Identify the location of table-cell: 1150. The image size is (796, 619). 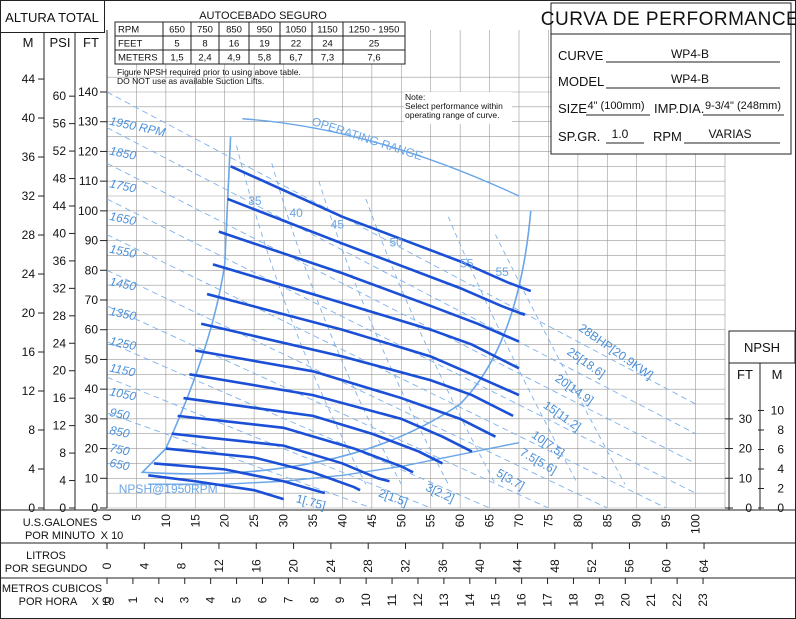
(327, 30).